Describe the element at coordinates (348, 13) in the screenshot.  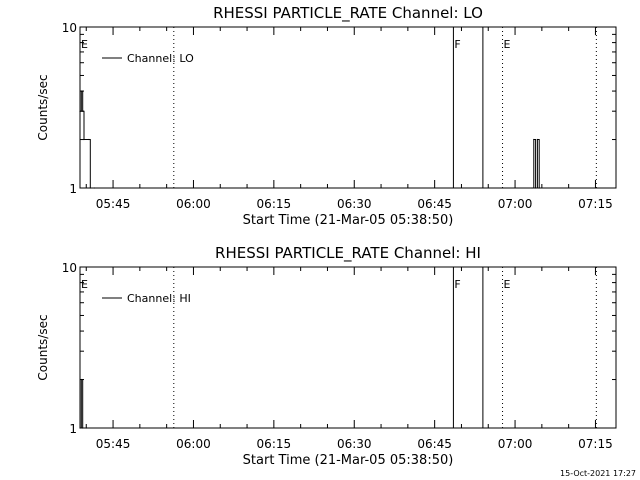
I see `chart-title: RHESSI PARTICLE_RATE Channel: LO` at that location.